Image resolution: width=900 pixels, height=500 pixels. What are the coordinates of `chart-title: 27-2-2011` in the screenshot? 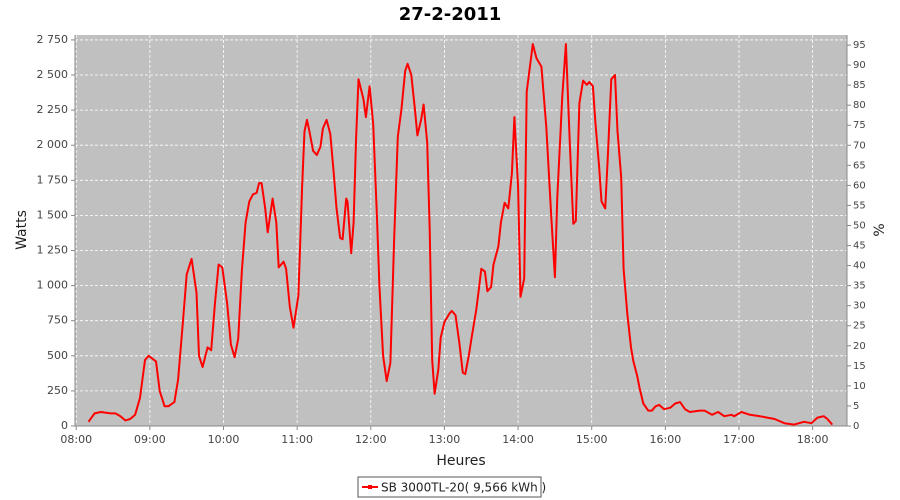 It's located at (450, 14).